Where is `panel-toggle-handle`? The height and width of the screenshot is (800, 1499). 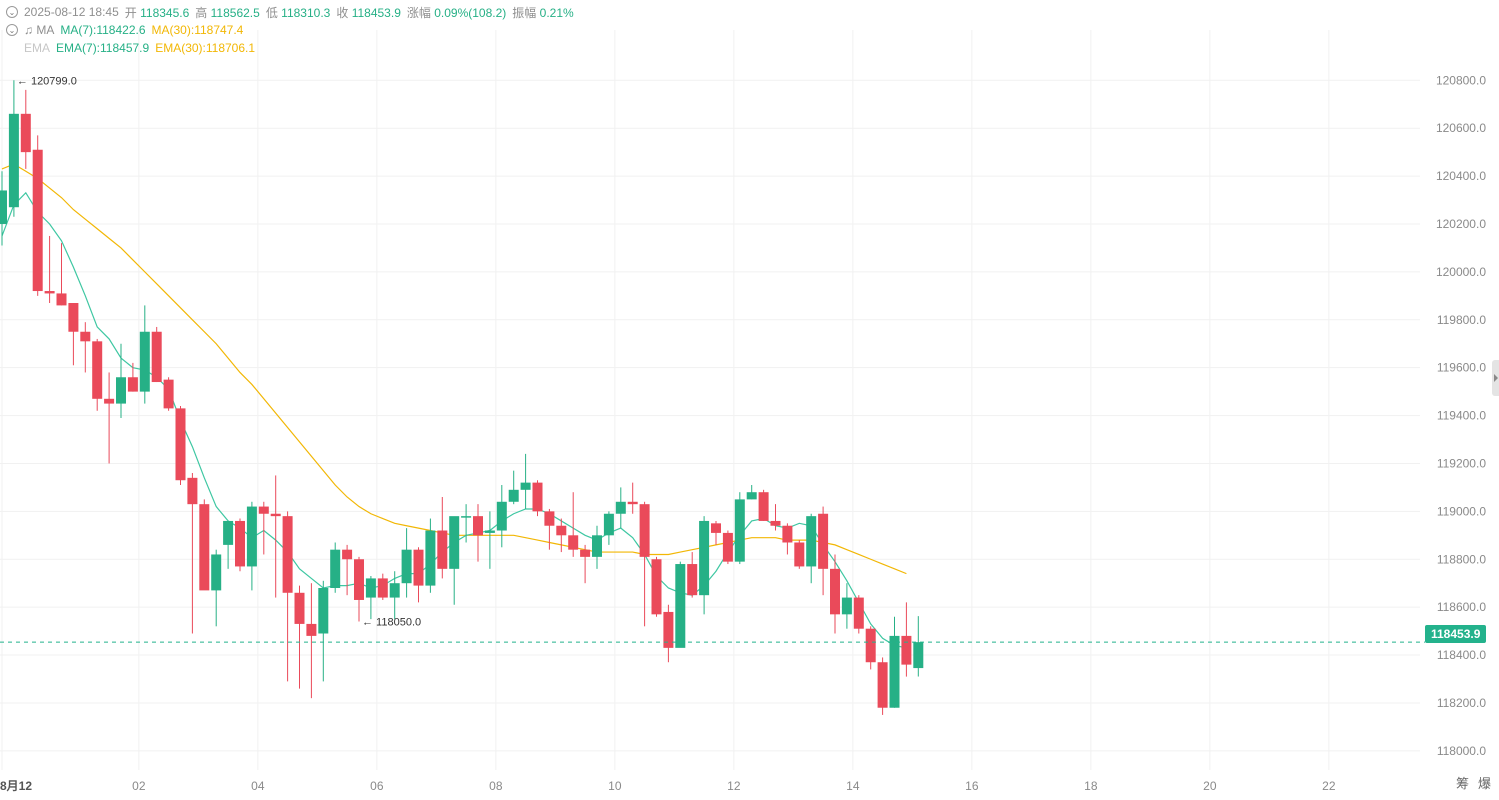 panel-toggle-handle is located at coordinates (1495, 378).